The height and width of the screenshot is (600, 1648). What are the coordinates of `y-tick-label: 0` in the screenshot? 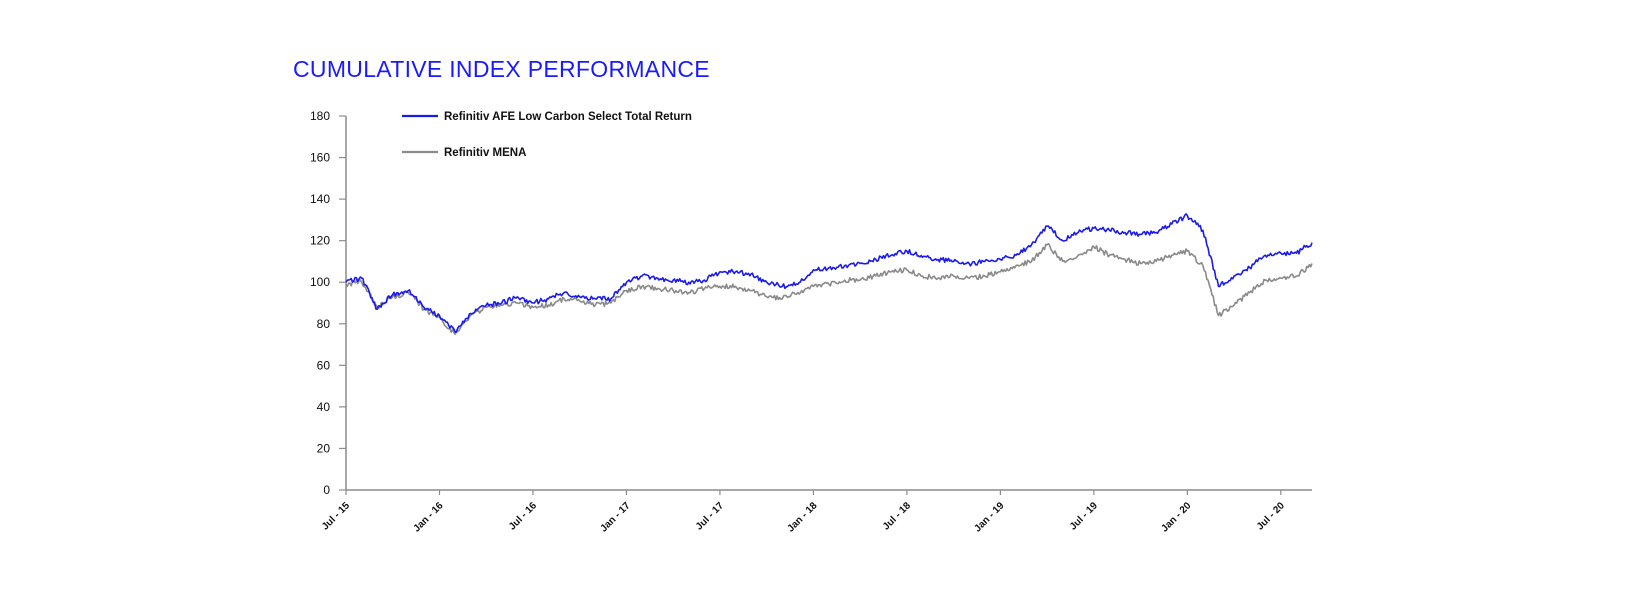 It's located at (326, 490).